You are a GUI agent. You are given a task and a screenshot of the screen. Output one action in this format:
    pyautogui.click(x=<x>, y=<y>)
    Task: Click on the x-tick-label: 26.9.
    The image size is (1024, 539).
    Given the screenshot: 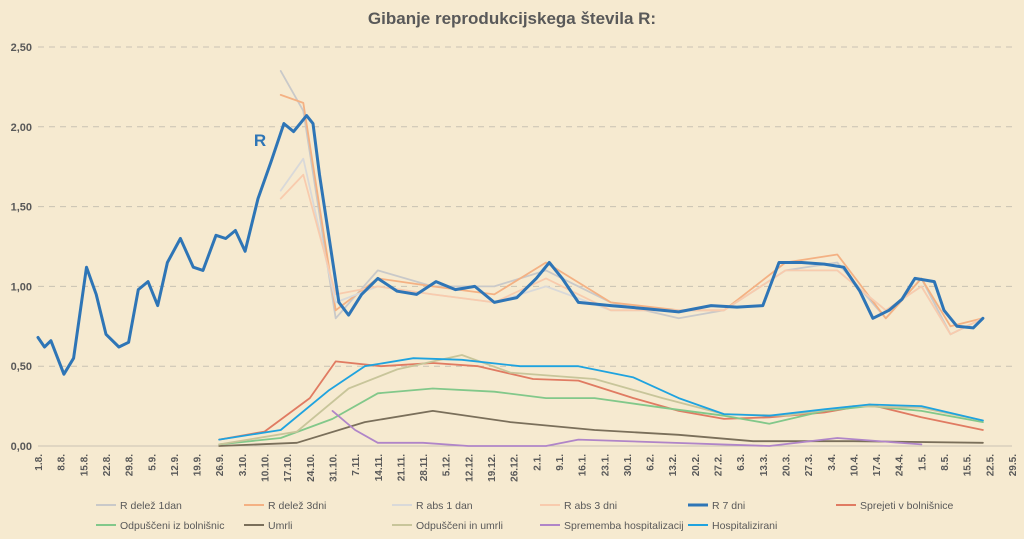 What is the action you would take?
    pyautogui.click(x=220, y=465)
    